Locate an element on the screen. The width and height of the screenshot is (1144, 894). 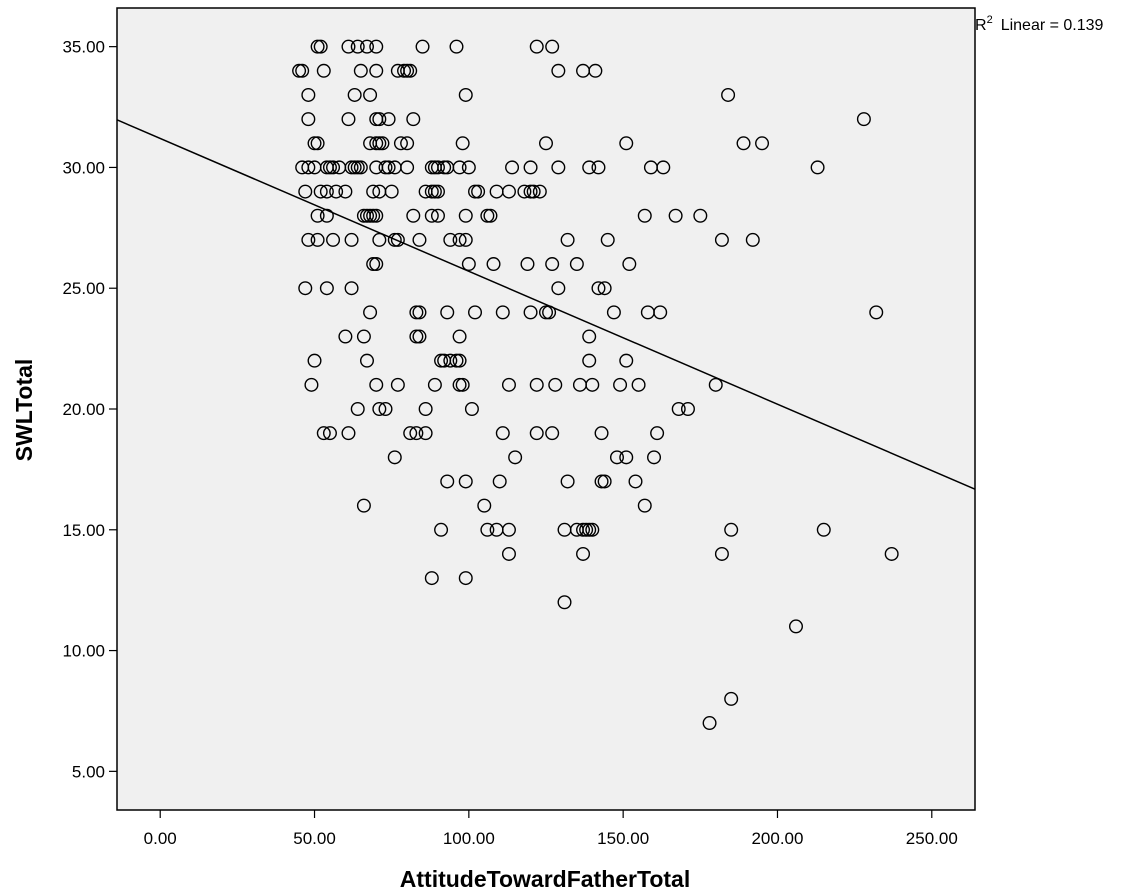
r-squared-superscript: 2 is located at coordinates (990, 20).